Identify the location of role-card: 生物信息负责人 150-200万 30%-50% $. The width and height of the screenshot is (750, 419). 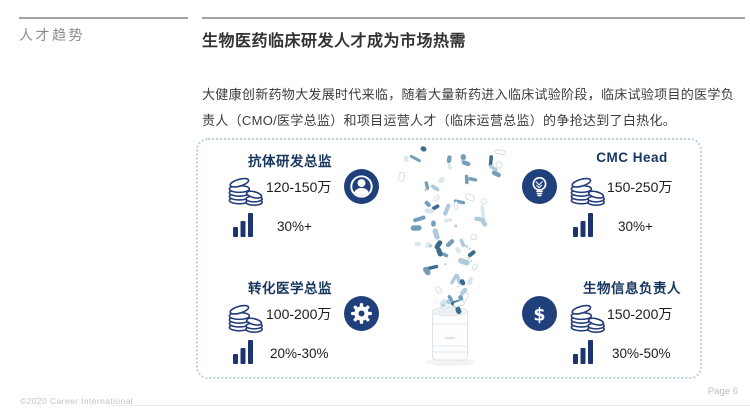
(605, 325).